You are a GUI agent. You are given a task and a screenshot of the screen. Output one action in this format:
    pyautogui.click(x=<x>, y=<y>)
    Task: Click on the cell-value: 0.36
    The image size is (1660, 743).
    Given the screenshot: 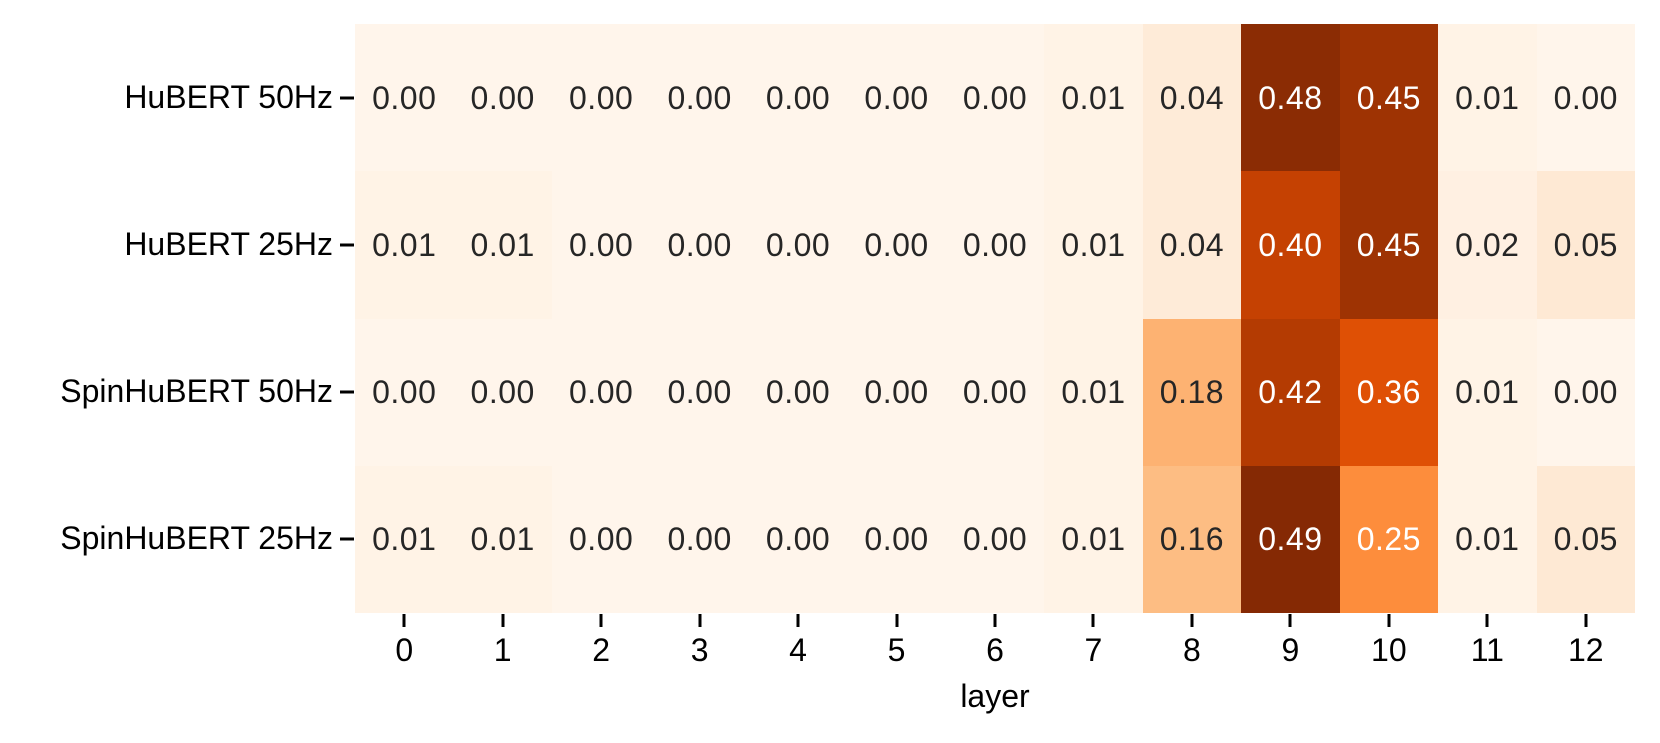 What is the action you would take?
    pyautogui.click(x=1388, y=392)
    